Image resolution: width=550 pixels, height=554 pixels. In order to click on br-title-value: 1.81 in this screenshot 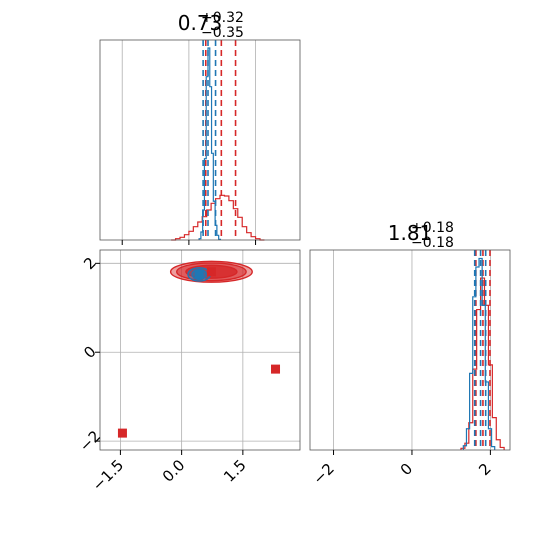, I will do `click(410, 233)`.